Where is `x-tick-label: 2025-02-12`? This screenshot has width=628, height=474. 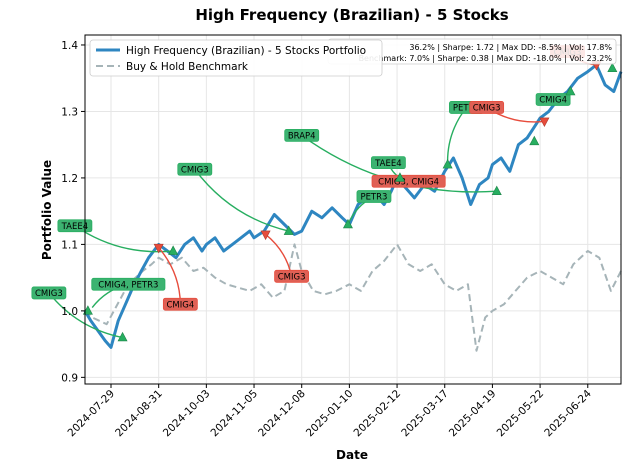 x-tick-label: 2025-02-12 is located at coordinates (378, 414).